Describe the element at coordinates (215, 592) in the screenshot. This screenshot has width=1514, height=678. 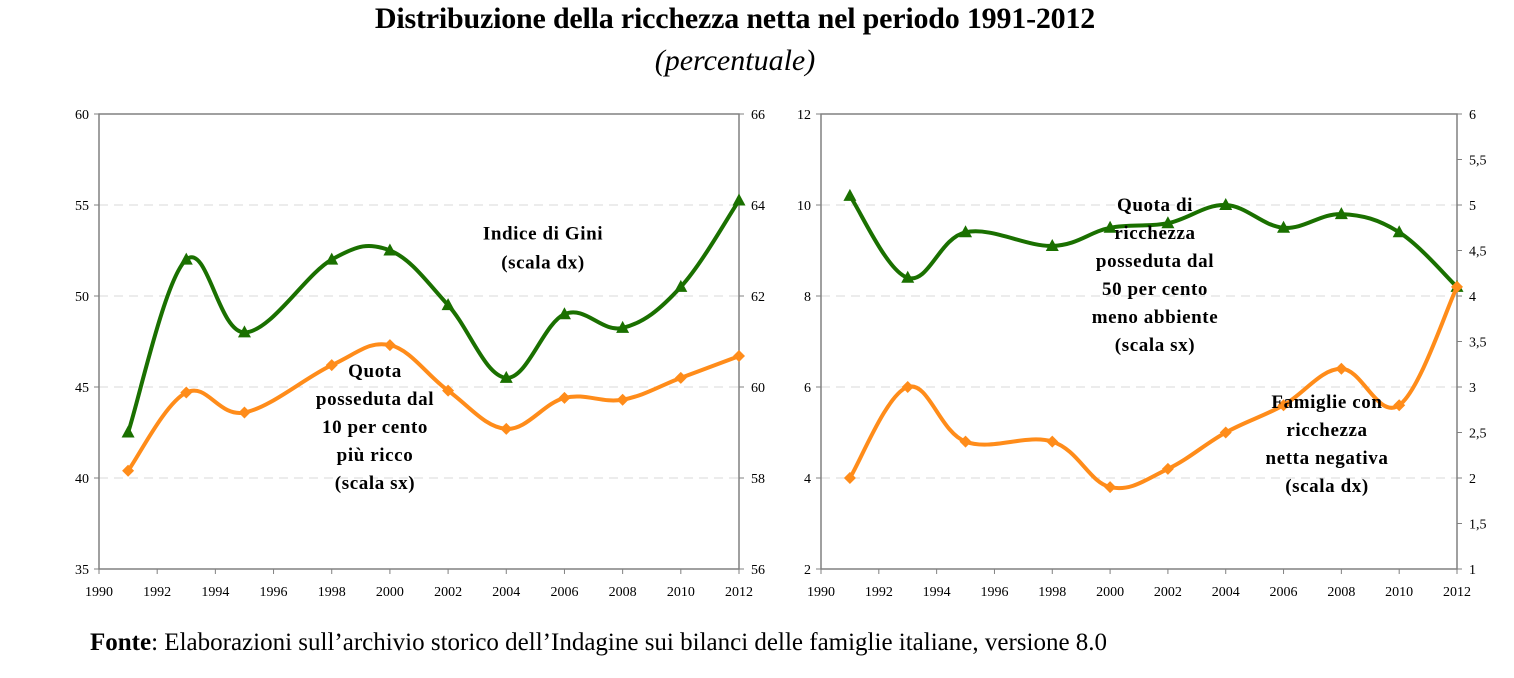
I see `x-tick-label: 1994` at that location.